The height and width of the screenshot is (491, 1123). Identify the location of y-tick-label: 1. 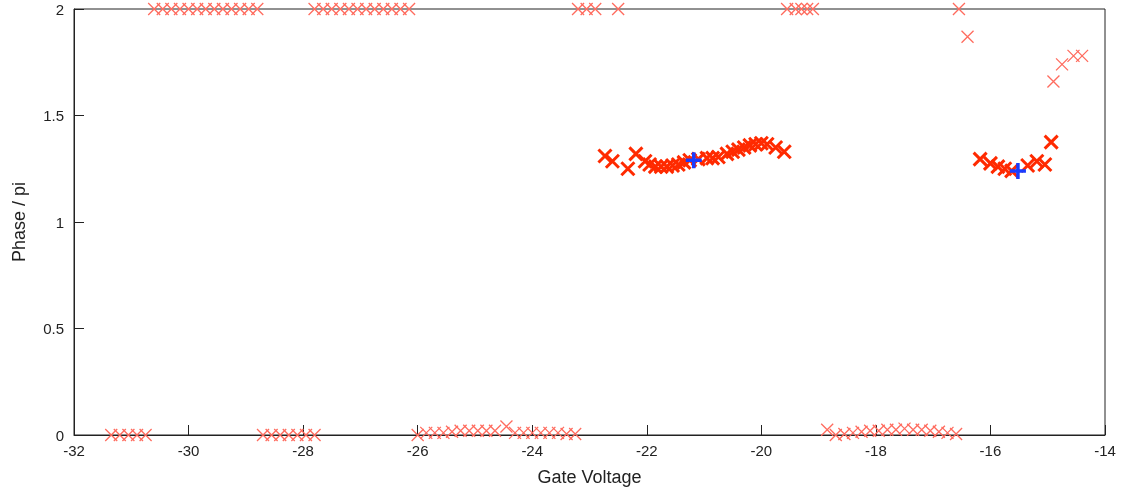
(59, 222).